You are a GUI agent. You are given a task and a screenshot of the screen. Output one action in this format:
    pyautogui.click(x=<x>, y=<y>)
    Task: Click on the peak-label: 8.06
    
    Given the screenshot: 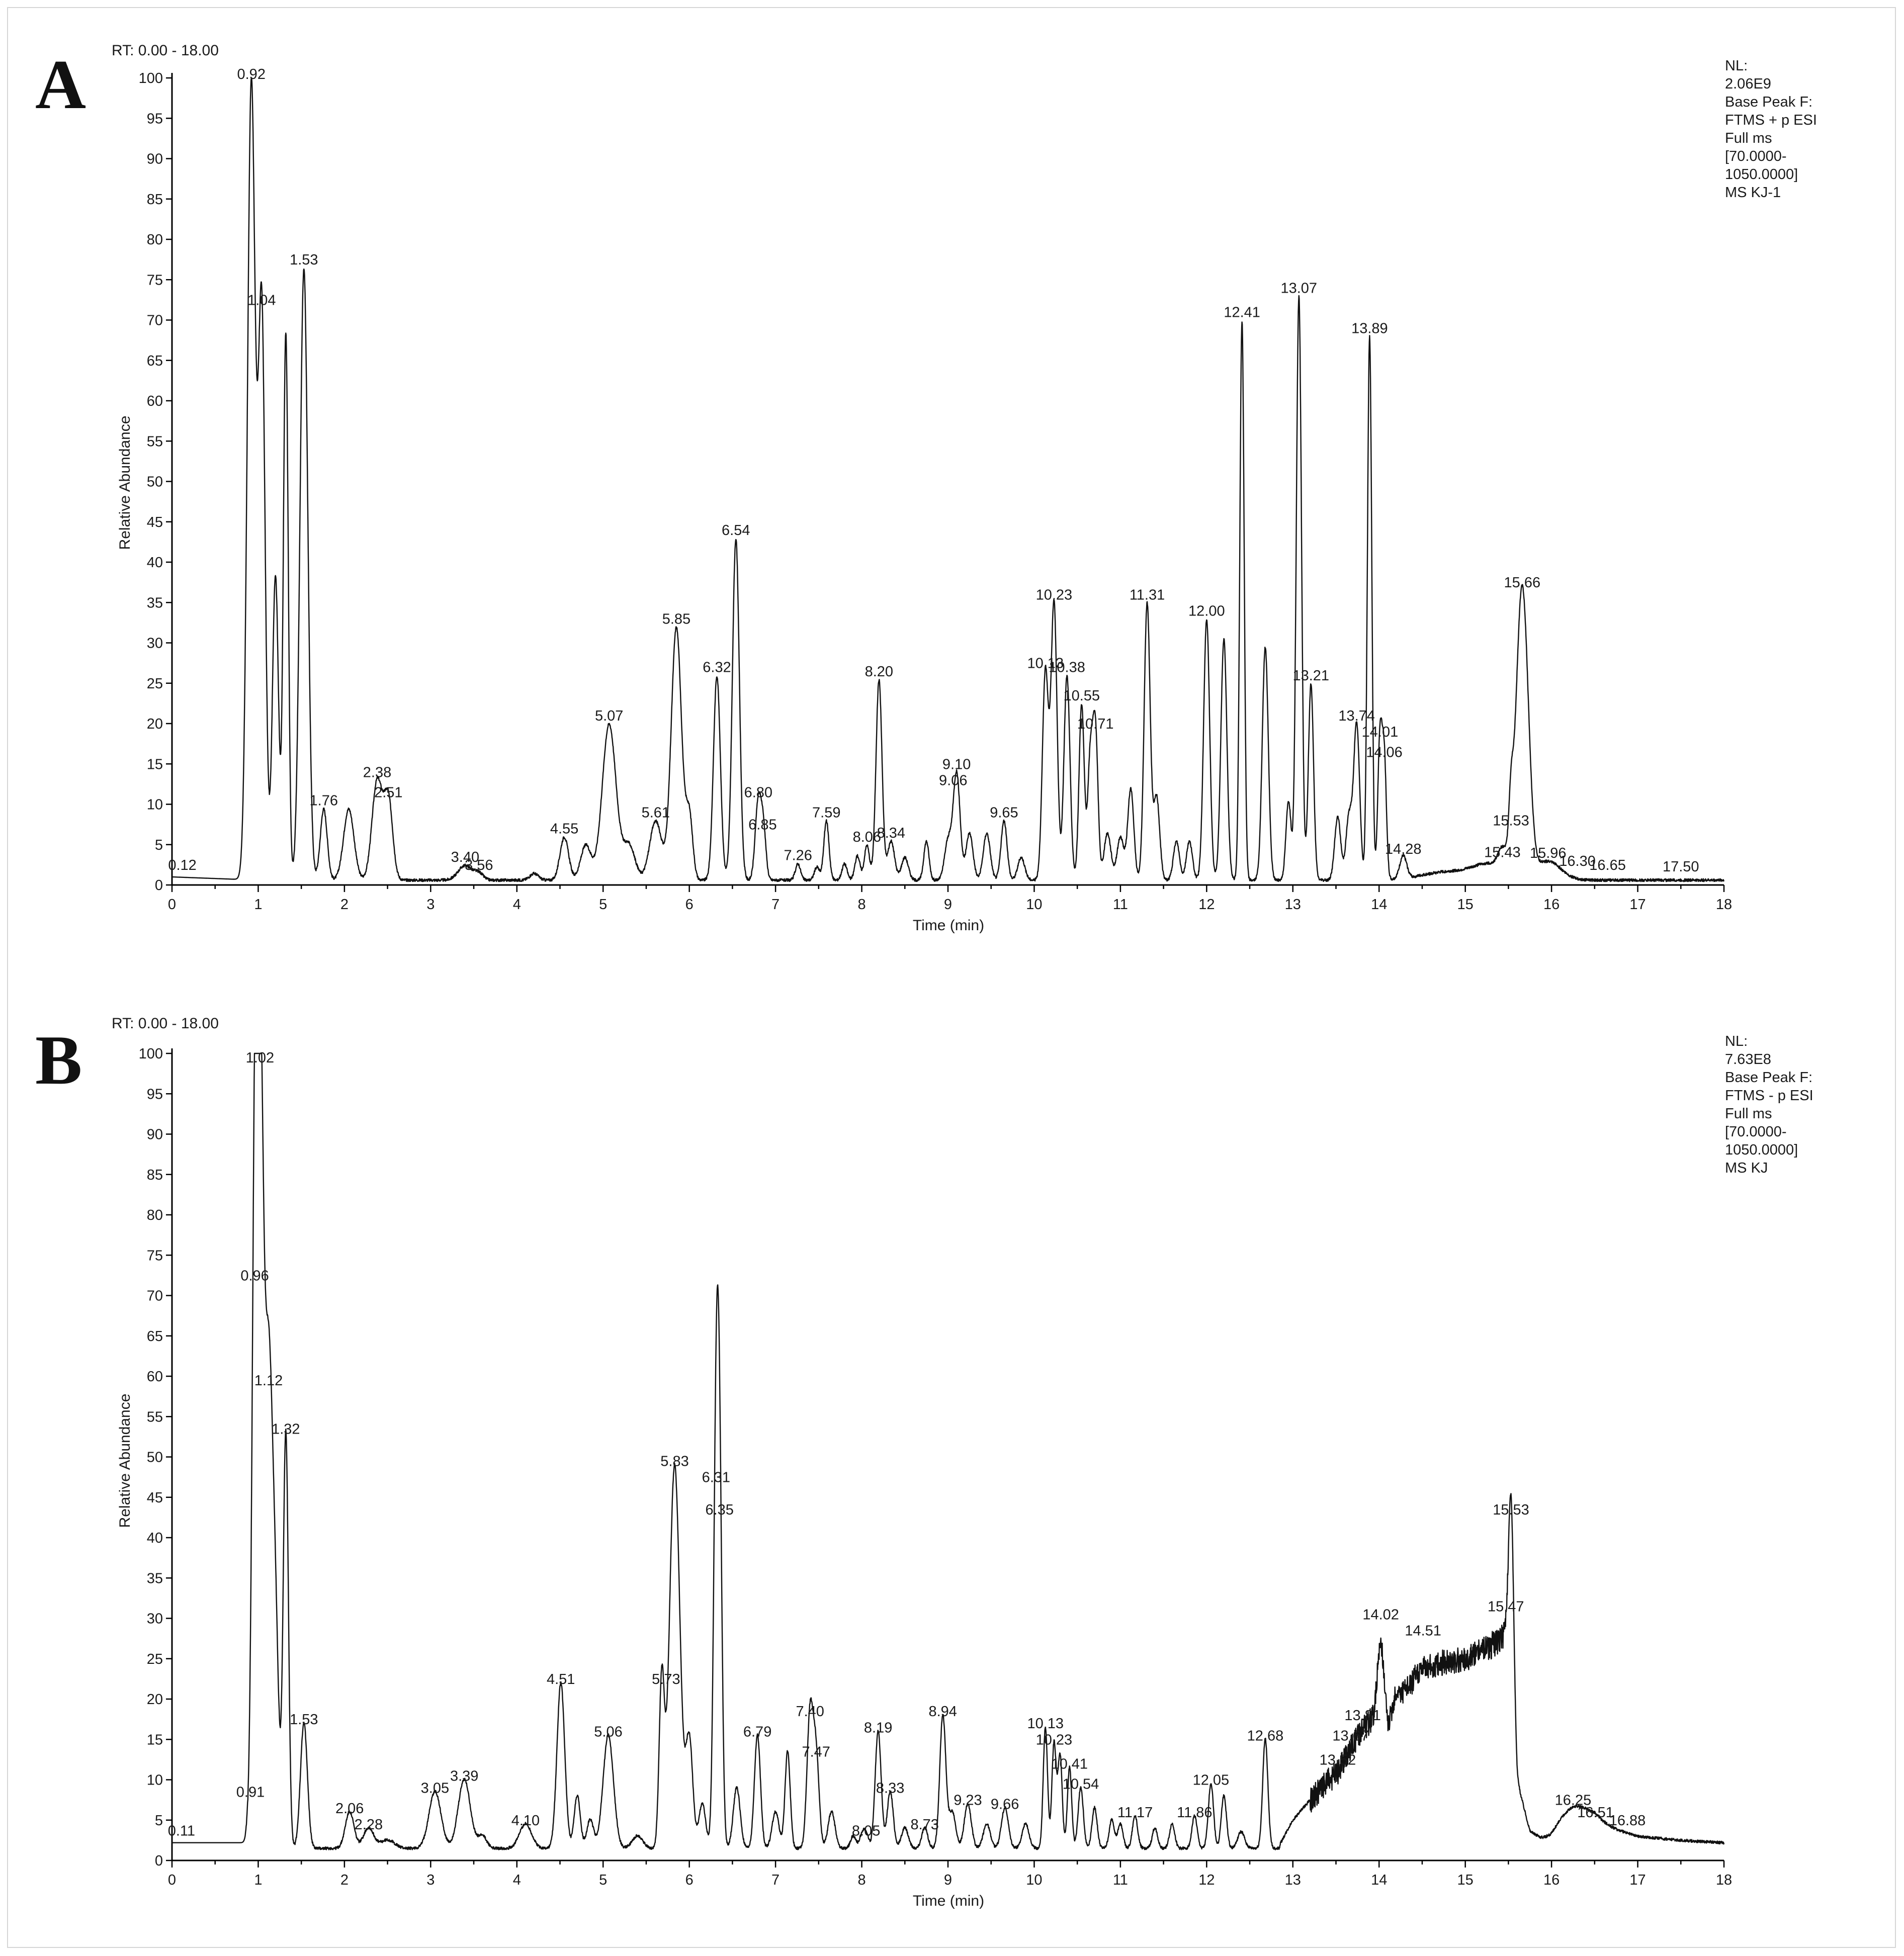 What is the action you would take?
    pyautogui.click(x=867, y=837)
    